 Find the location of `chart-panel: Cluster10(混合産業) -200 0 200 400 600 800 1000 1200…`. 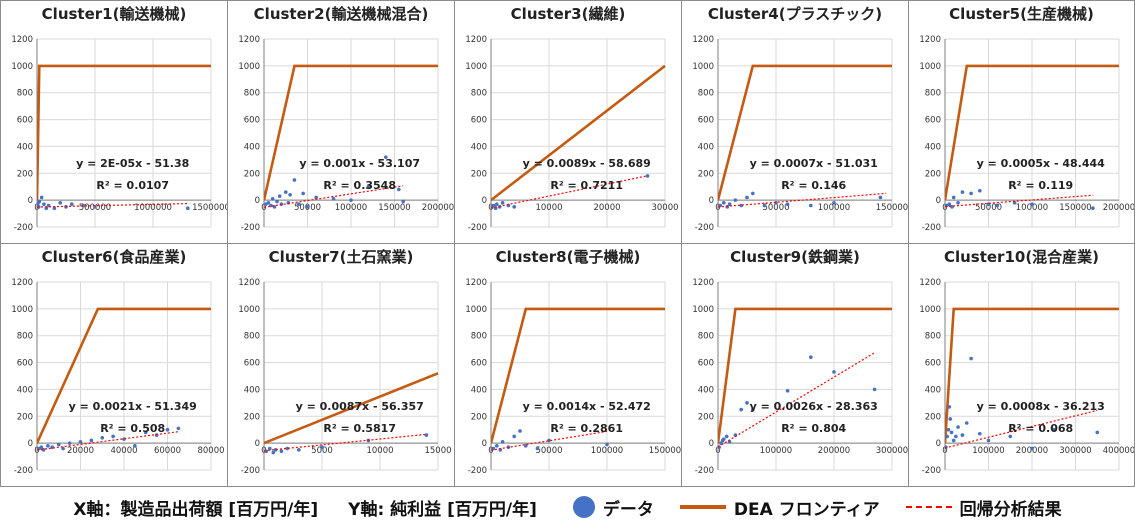

chart-panel: Cluster10(混合産業) -200 0 200 400 600 800 1000 1200… is located at coordinates (1021, 365).